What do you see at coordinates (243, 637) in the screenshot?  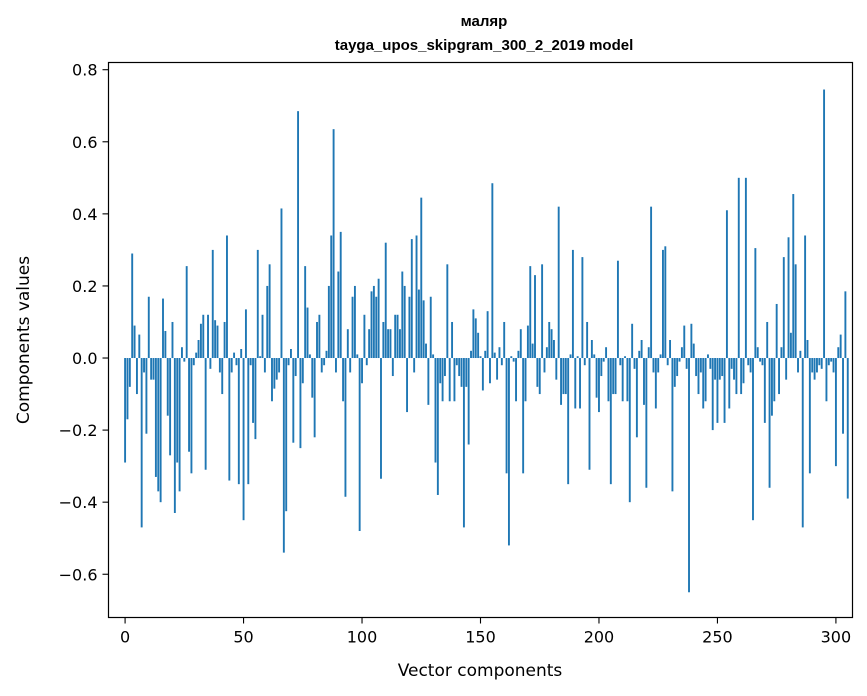 I see `x-tick-label: 50` at bounding box center [243, 637].